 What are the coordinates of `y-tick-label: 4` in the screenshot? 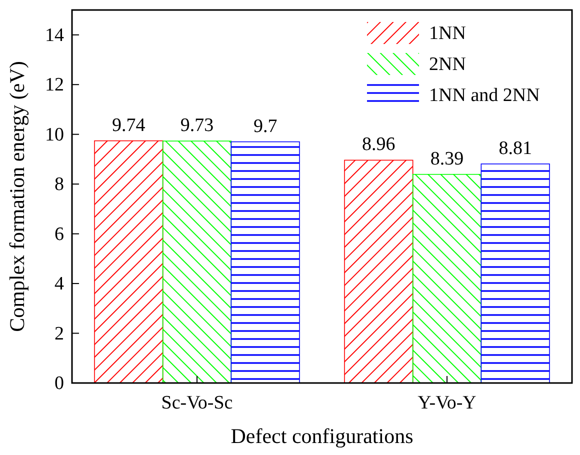 It's located at (59, 284).